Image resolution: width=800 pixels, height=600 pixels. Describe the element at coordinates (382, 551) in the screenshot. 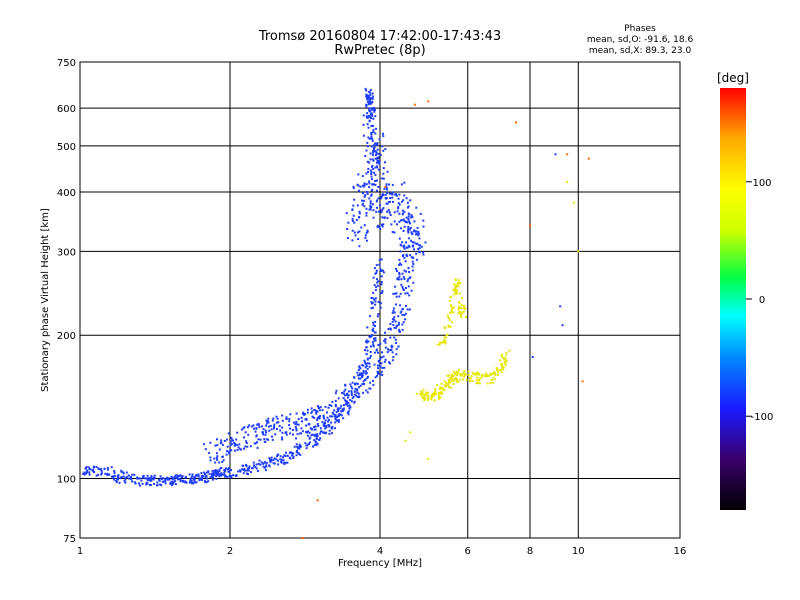

I see `x-axis-ticks: 1 2 4 6 8 10 16` at that location.